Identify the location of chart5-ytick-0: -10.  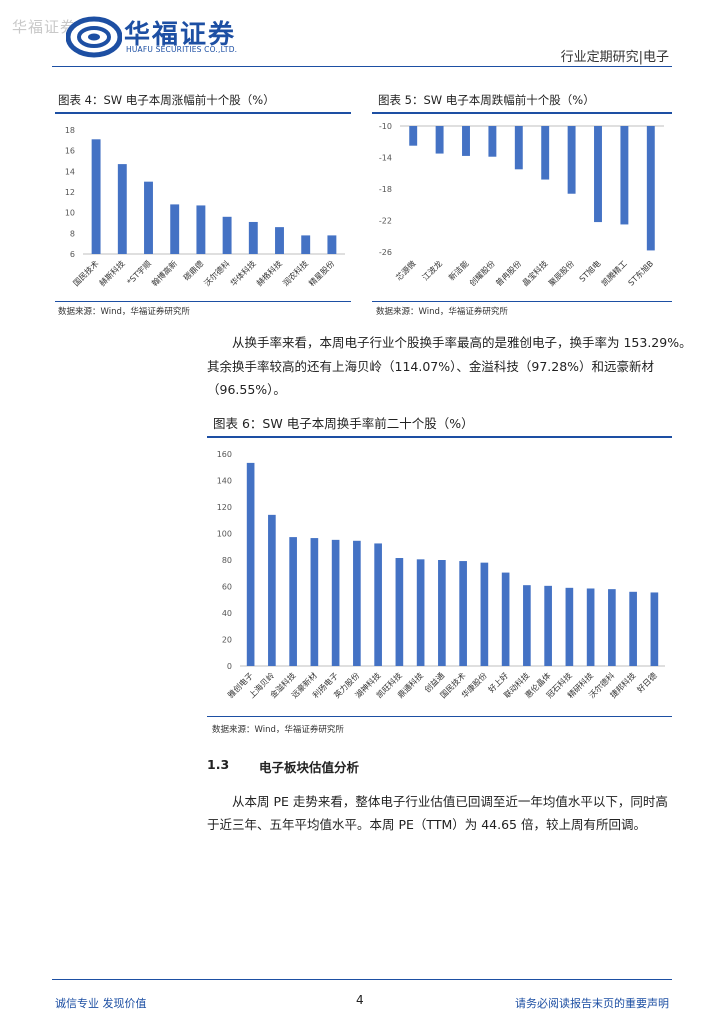
(385, 126).